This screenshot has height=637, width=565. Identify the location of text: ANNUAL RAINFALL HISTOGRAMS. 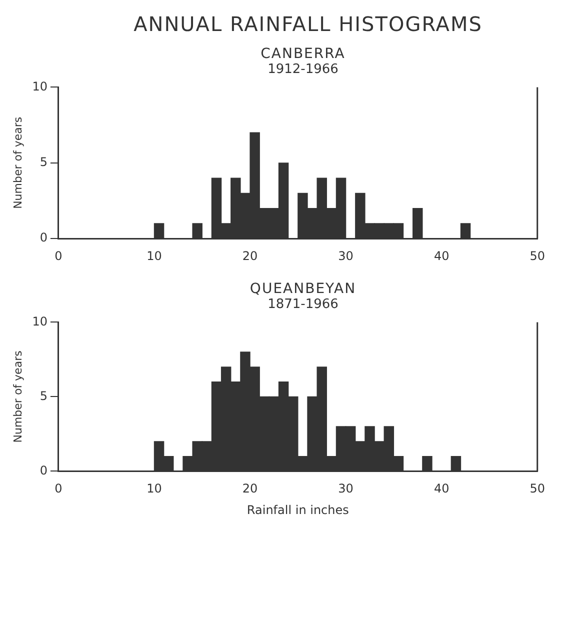
(308, 24).